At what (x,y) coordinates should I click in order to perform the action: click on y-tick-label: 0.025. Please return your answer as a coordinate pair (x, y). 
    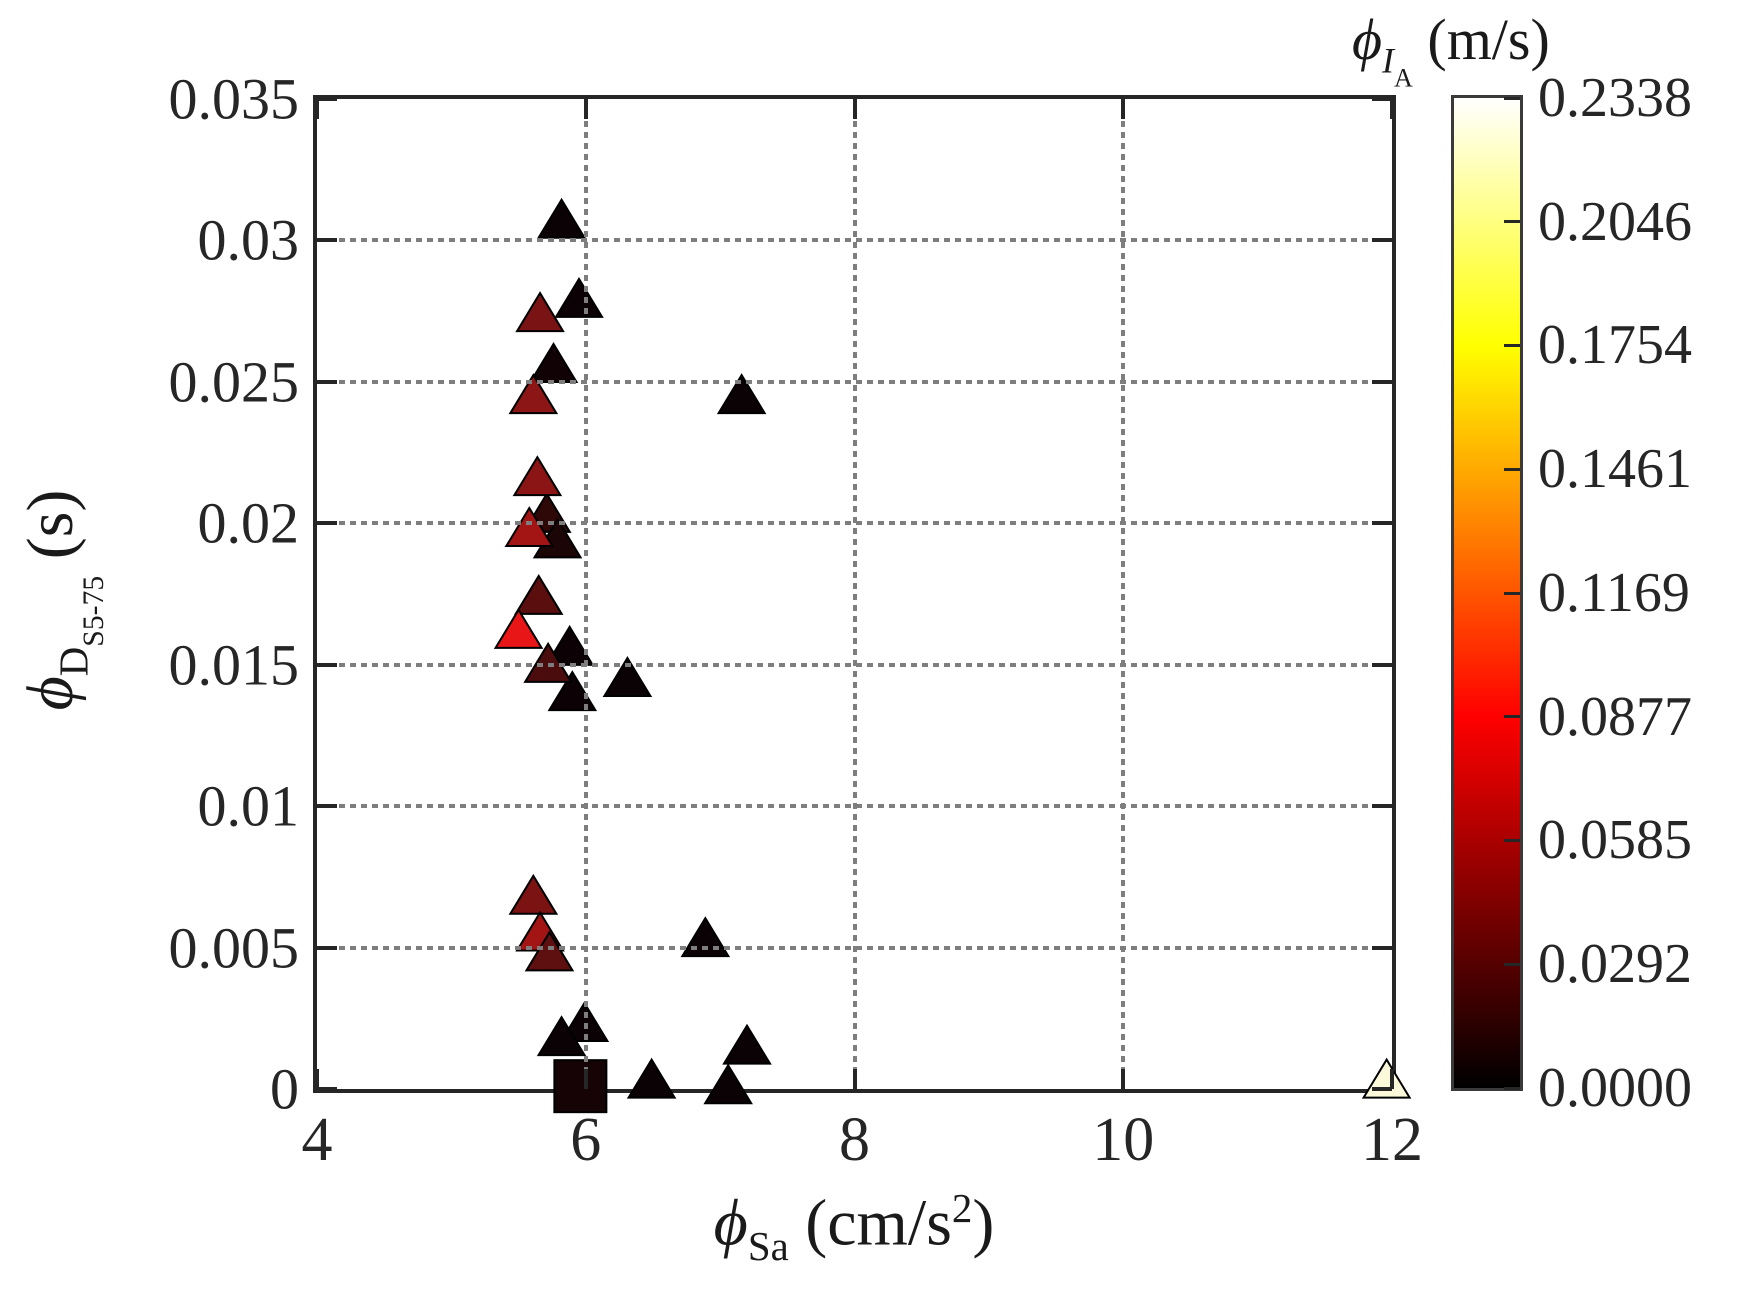
    Looking at the image, I should click on (234, 382).